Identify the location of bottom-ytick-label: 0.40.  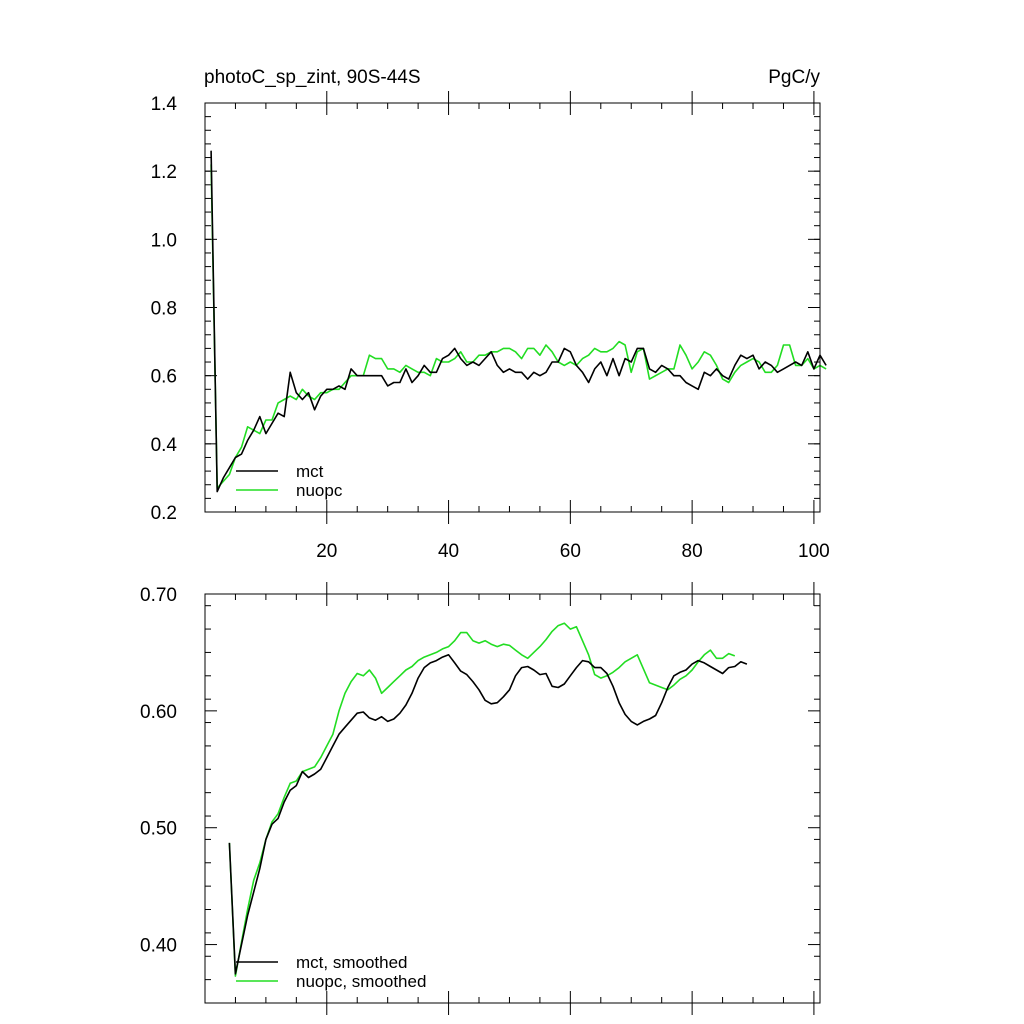
(158, 946).